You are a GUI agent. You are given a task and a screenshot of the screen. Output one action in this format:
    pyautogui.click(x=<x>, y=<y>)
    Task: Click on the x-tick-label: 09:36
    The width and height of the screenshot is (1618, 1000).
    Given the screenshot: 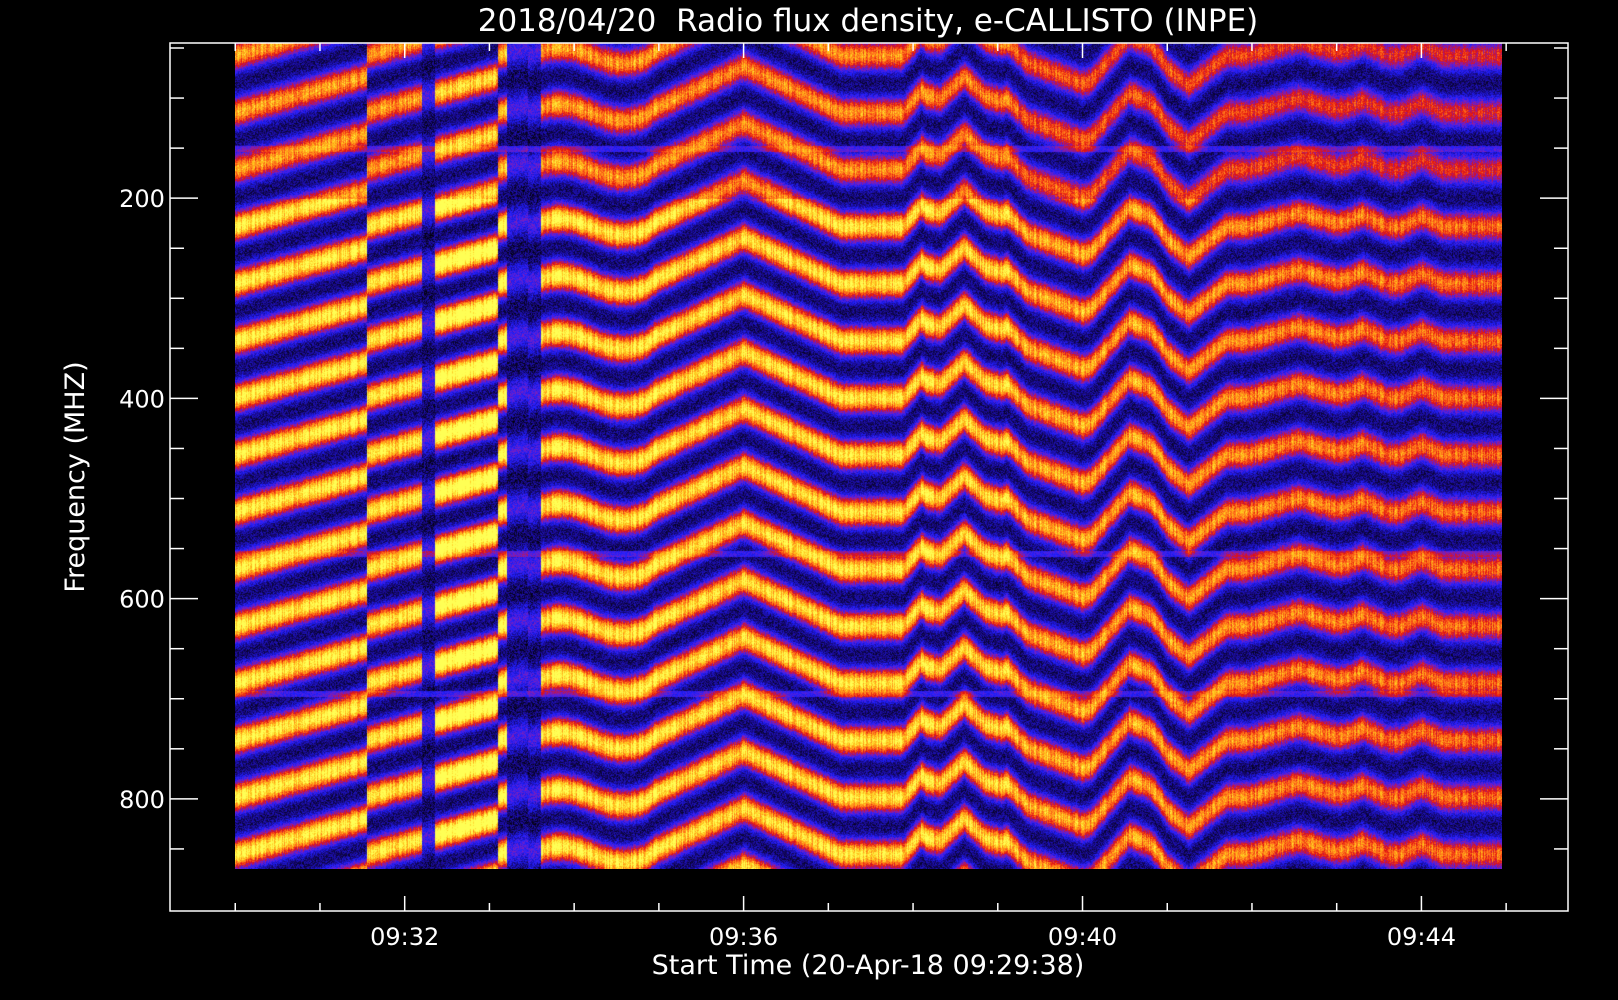 What is the action you would take?
    pyautogui.click(x=743, y=937)
    